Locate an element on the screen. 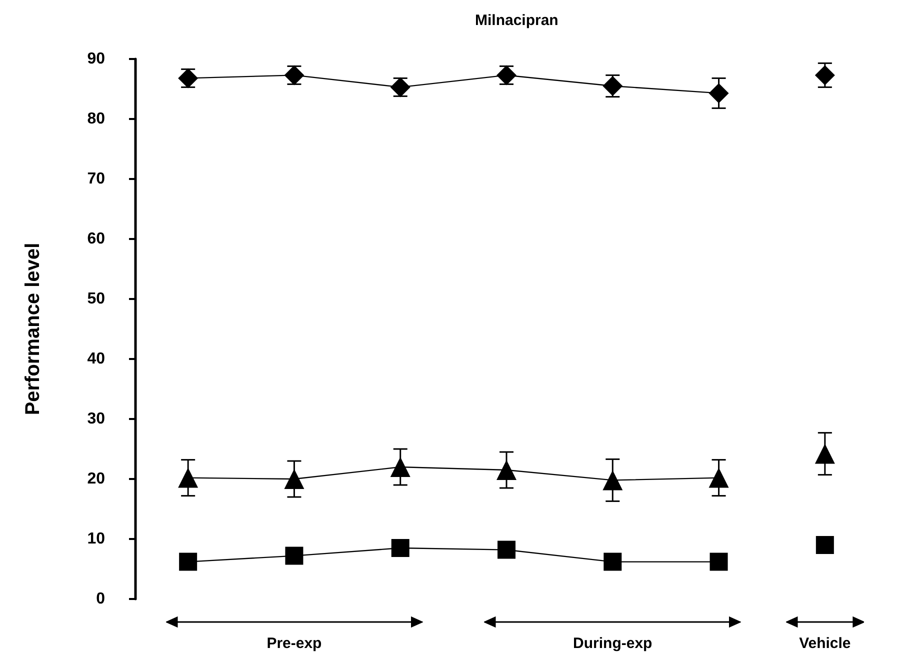 Image resolution: width=908 pixels, height=660 pixels. y-tick-label: 80 is located at coordinates (96, 119).